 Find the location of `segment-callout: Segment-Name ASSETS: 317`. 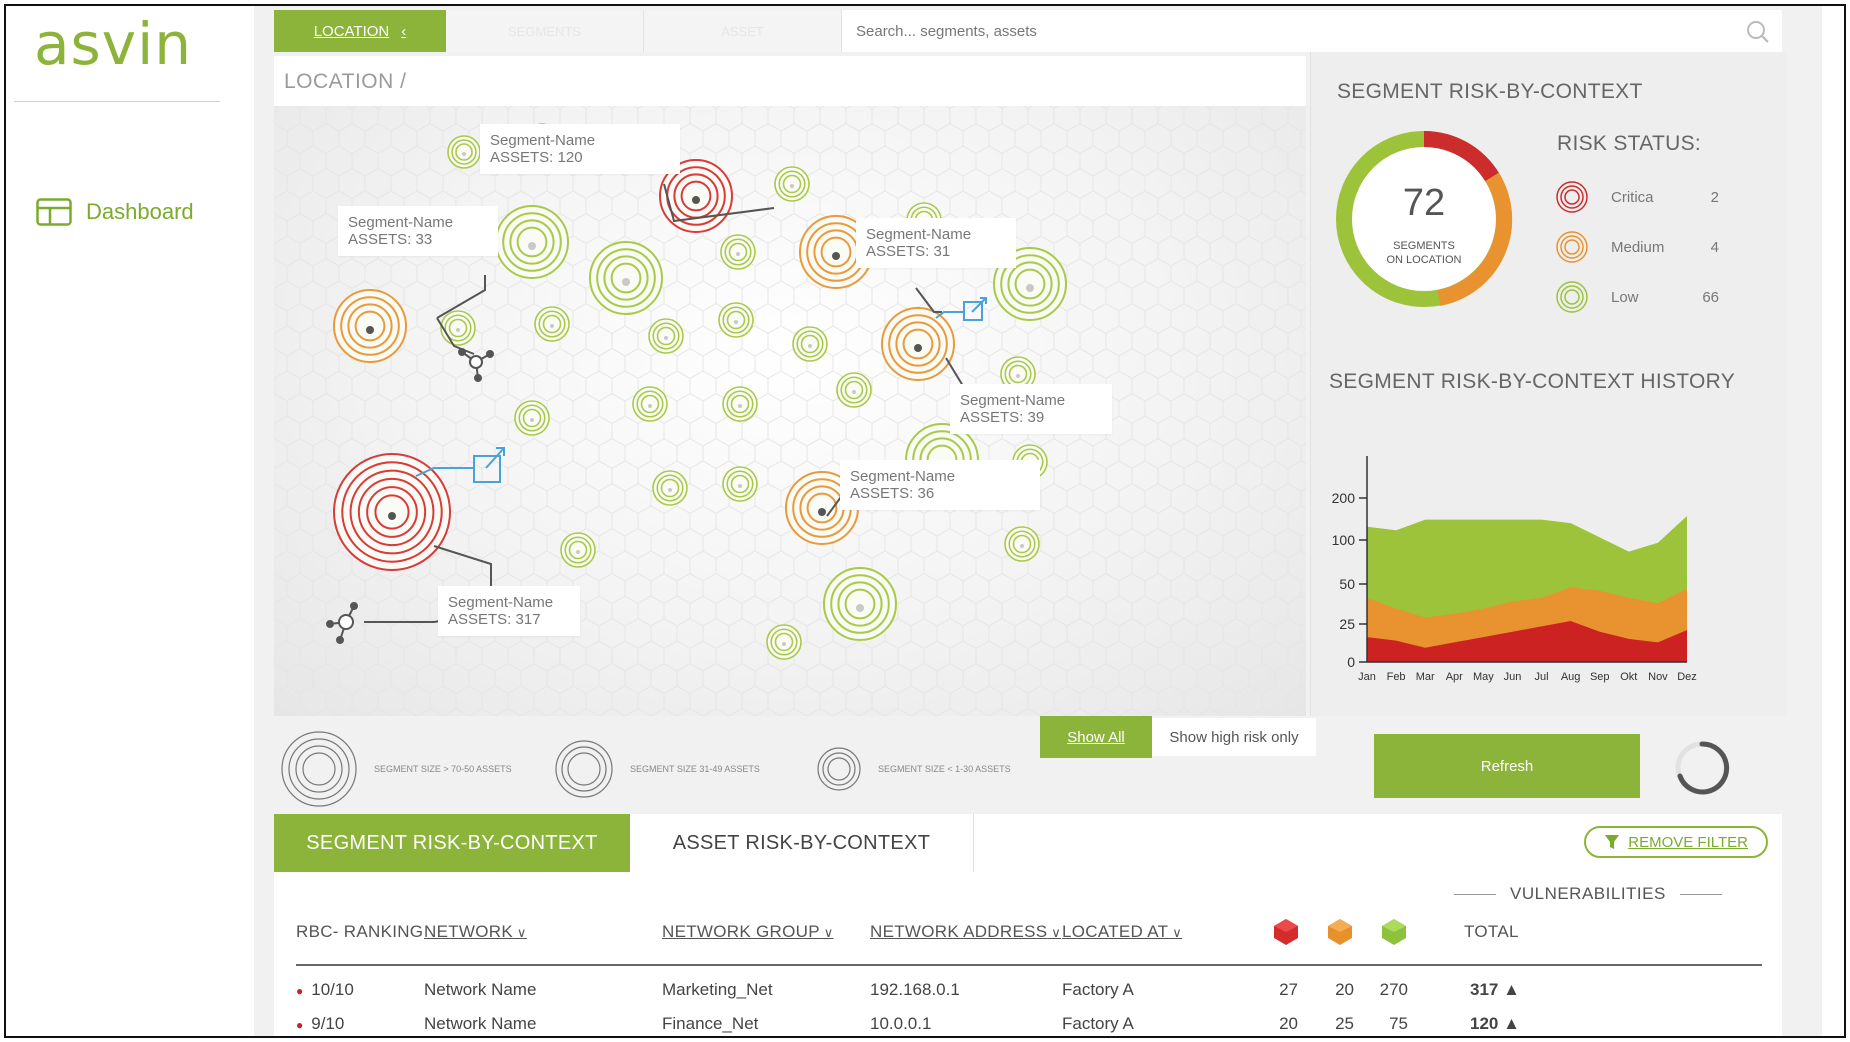

segment-callout: Segment-Name ASSETS: 317 is located at coordinates (509, 611).